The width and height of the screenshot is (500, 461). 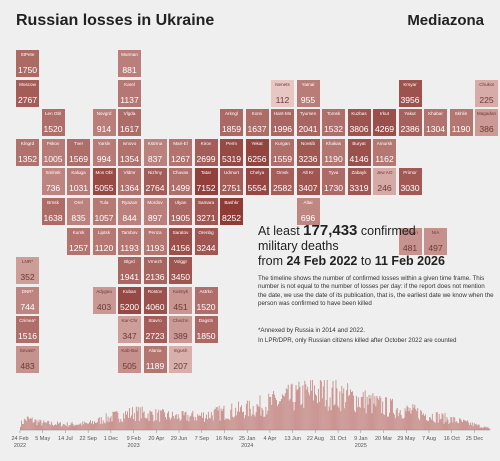 What do you see at coordinates (27, 306) in the screenshot?
I see `region-value: 744` at bounding box center [27, 306].